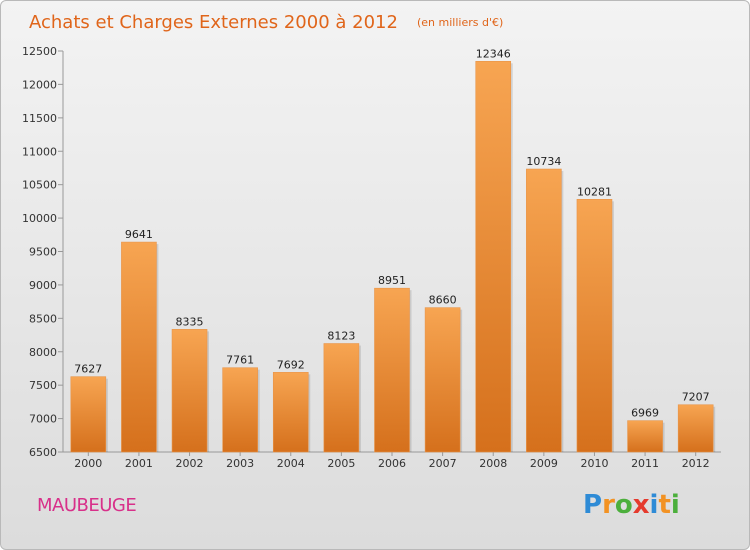 This screenshot has height=550, width=750. Describe the element at coordinates (43, 252) in the screenshot. I see `y-tick-label: 9500` at that location.